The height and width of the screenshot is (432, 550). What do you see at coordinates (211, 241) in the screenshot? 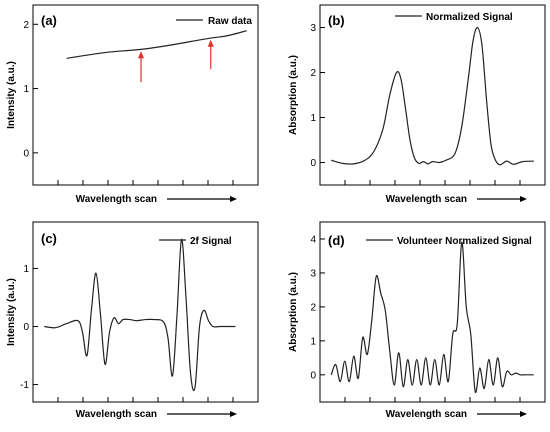
I see `legend-label-c: 2f Signal` at bounding box center [211, 241].